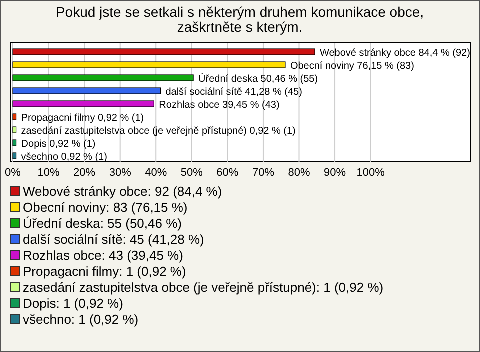 The height and width of the screenshot is (352, 480). Describe the element at coordinates (82, 118) in the screenshot. I see `category-label: Propagacni filmy 0,92 % (1)` at that location.